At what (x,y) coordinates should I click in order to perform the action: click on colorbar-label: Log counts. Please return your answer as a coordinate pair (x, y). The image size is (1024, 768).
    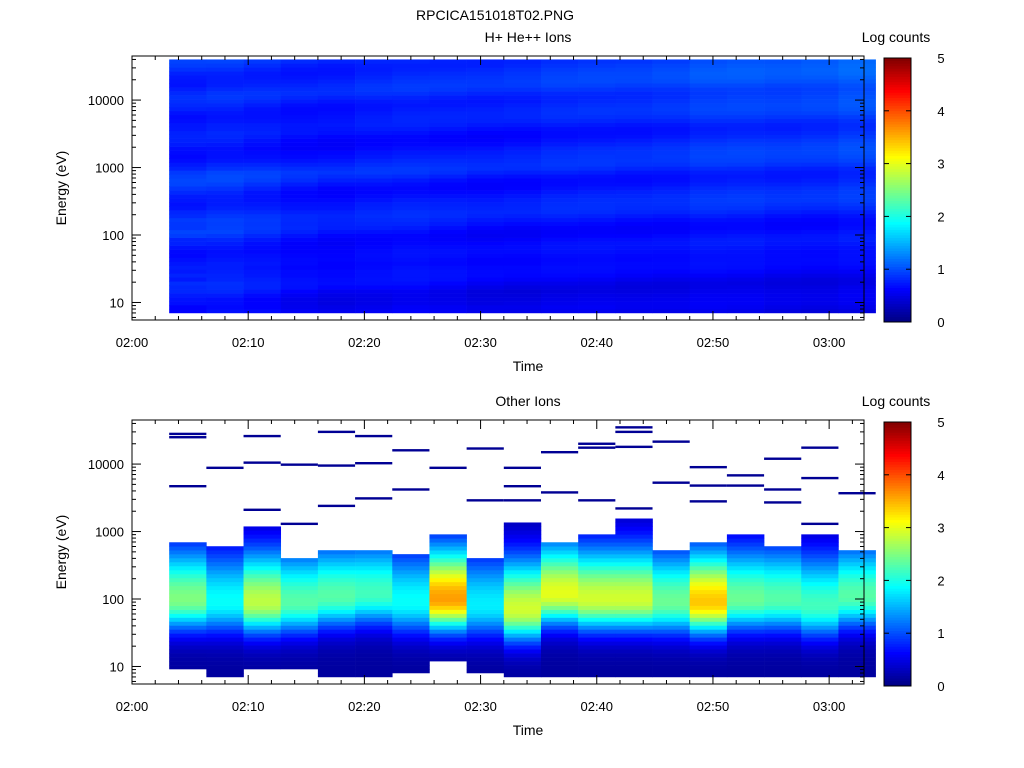
    Looking at the image, I should click on (896, 401).